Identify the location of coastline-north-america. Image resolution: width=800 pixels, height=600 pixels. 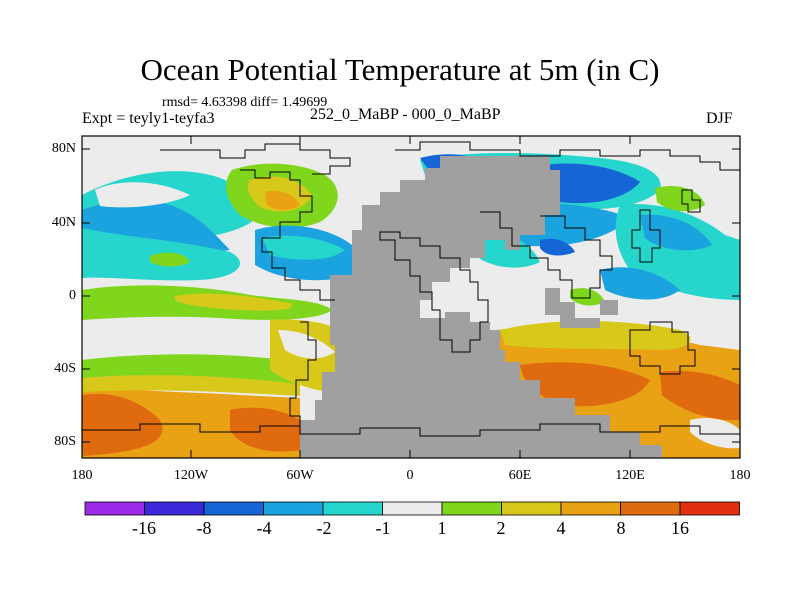
(287, 235).